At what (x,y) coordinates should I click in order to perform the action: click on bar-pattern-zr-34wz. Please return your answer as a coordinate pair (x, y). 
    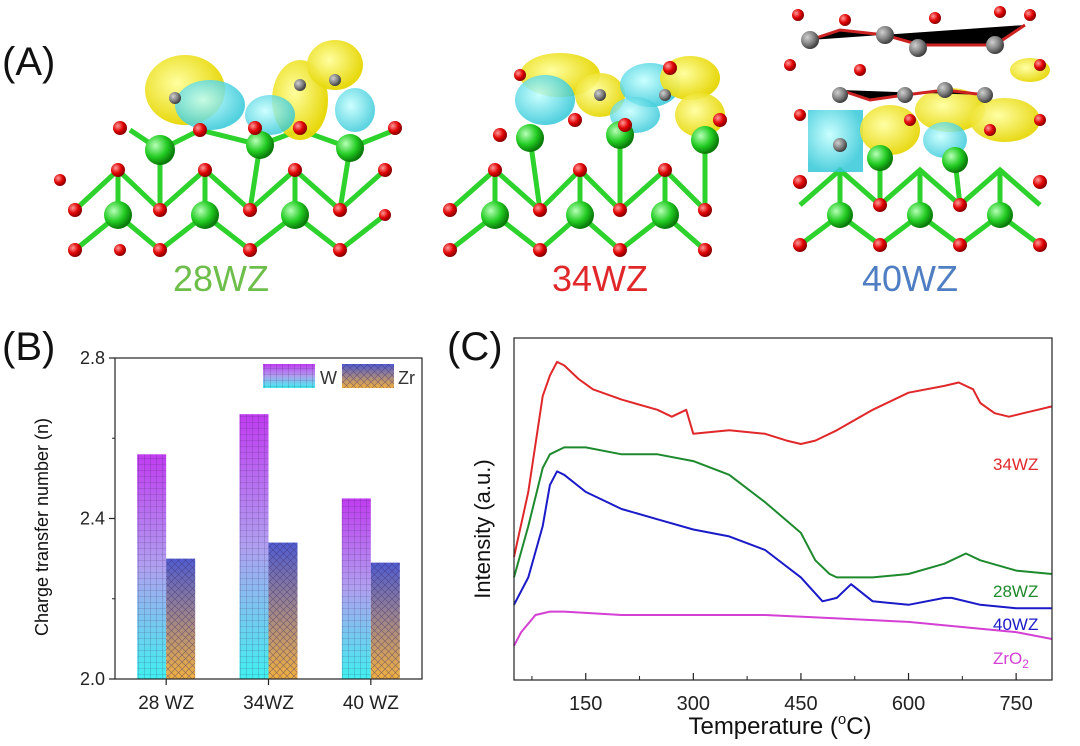
    Looking at the image, I should click on (283, 610).